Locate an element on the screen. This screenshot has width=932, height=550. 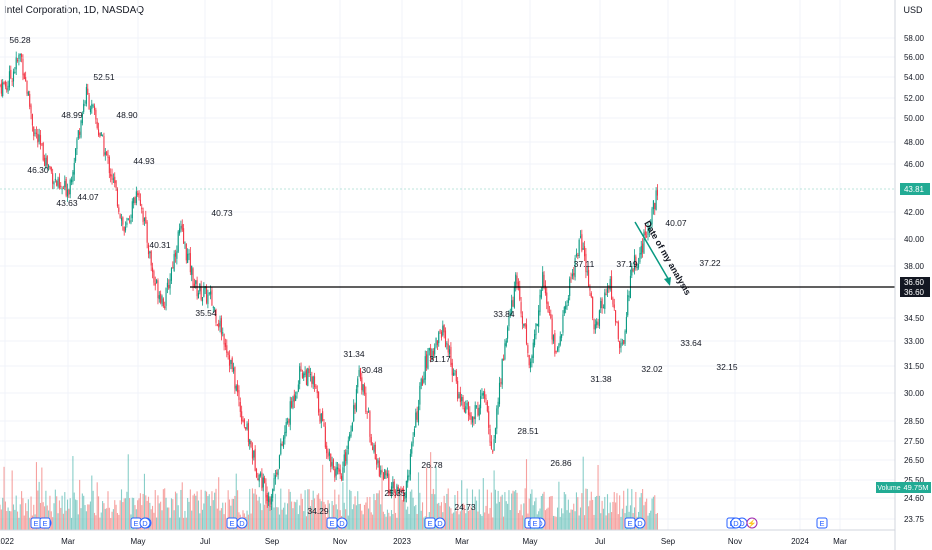
currency-button: USD is located at coordinates (913, 10).